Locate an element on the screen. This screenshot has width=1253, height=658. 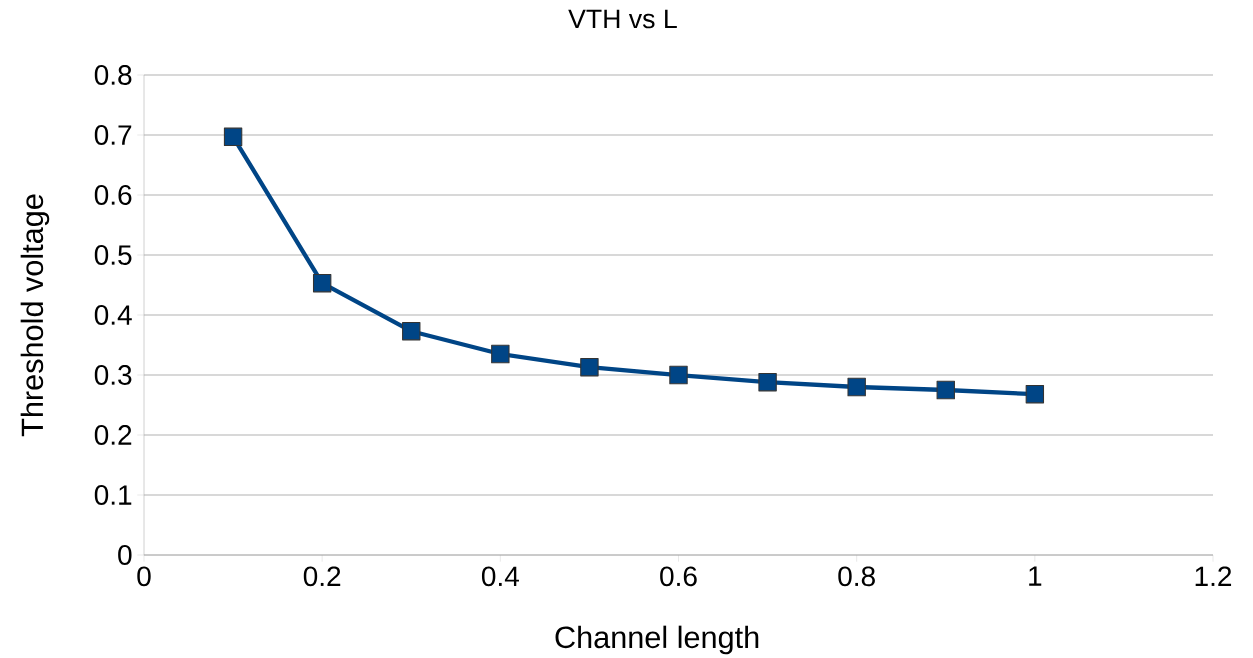
y-tick-label: 0.3 is located at coordinates (113, 375).